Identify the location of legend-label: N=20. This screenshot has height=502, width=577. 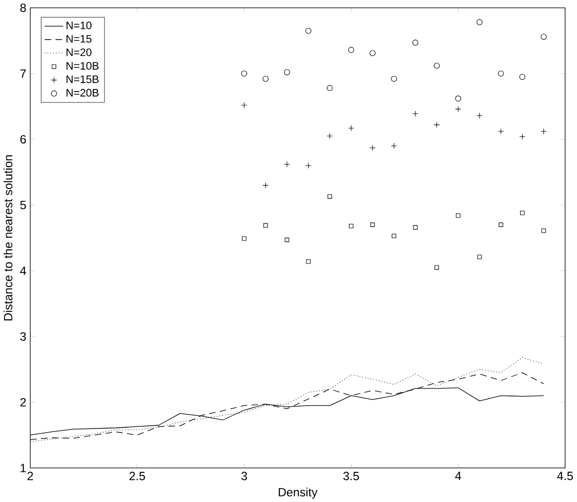
(79, 52).